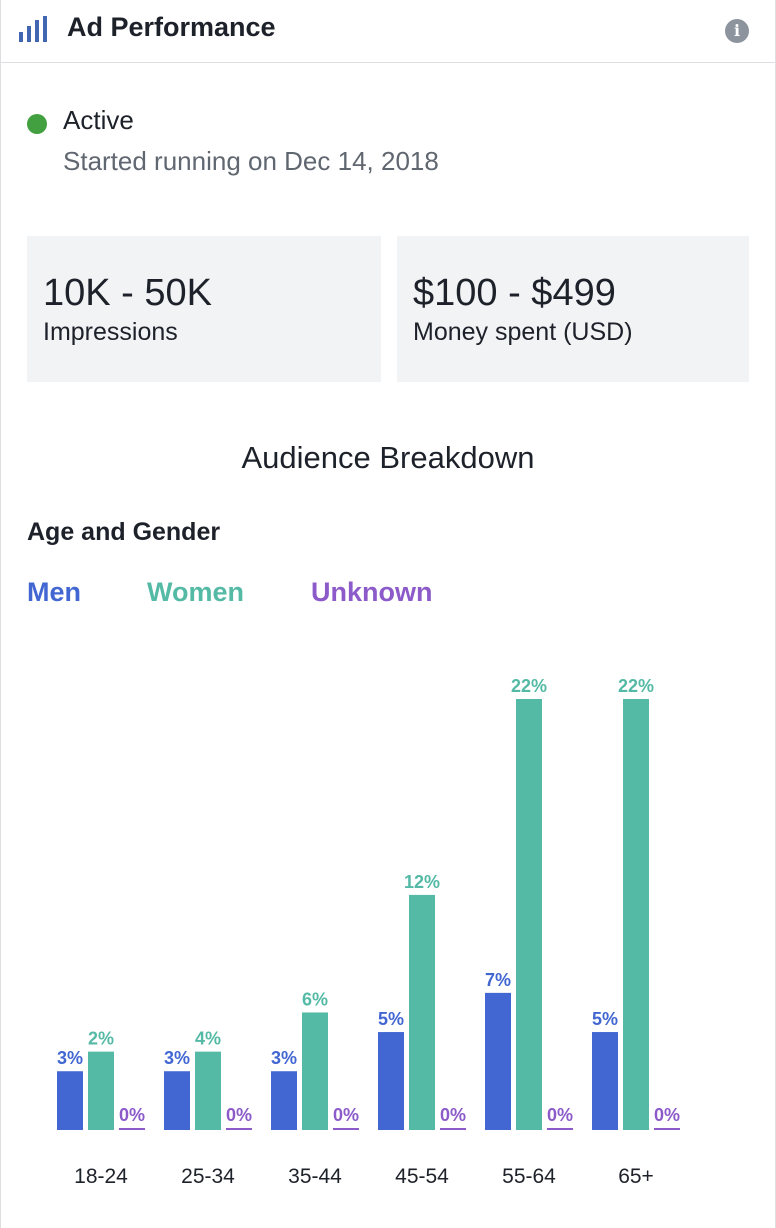 This screenshot has height=1228, width=776. I want to click on legend-unknown: Unknown, so click(372, 592).